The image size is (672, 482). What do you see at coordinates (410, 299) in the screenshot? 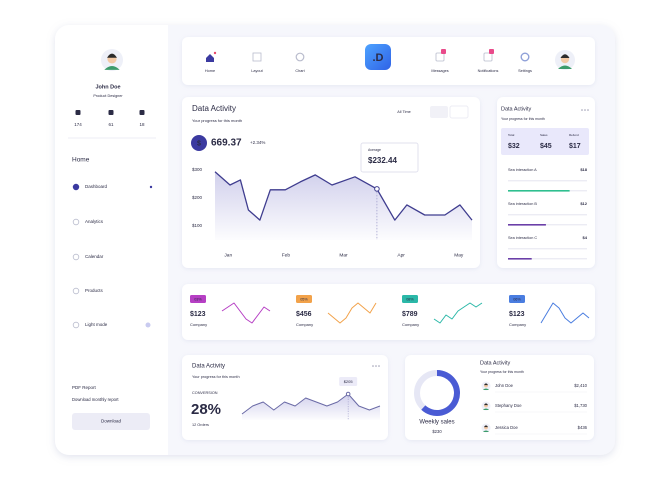
I see `badge-label: 08%` at bounding box center [410, 299].